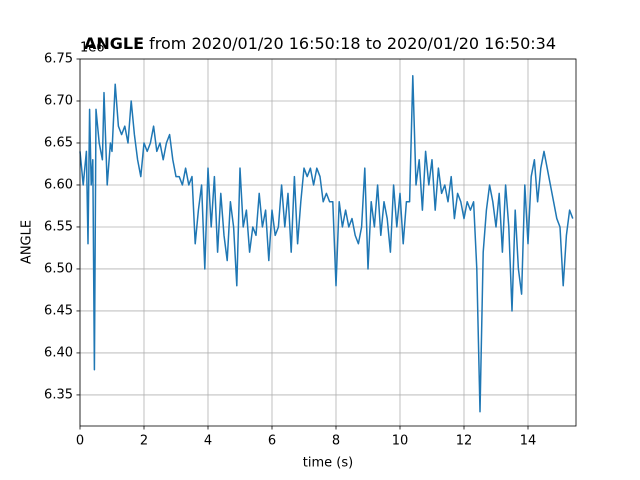  What do you see at coordinates (464, 441) in the screenshot?
I see `x-tick-label: 12` at bounding box center [464, 441].